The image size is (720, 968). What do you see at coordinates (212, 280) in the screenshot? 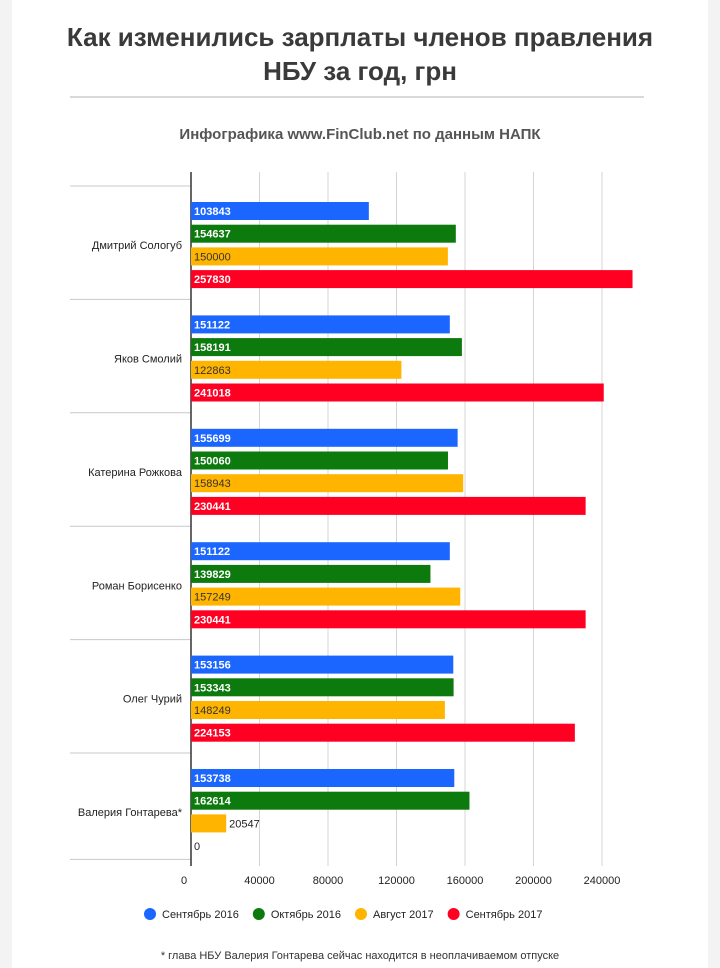
I see `data-label: 257830` at bounding box center [212, 280].